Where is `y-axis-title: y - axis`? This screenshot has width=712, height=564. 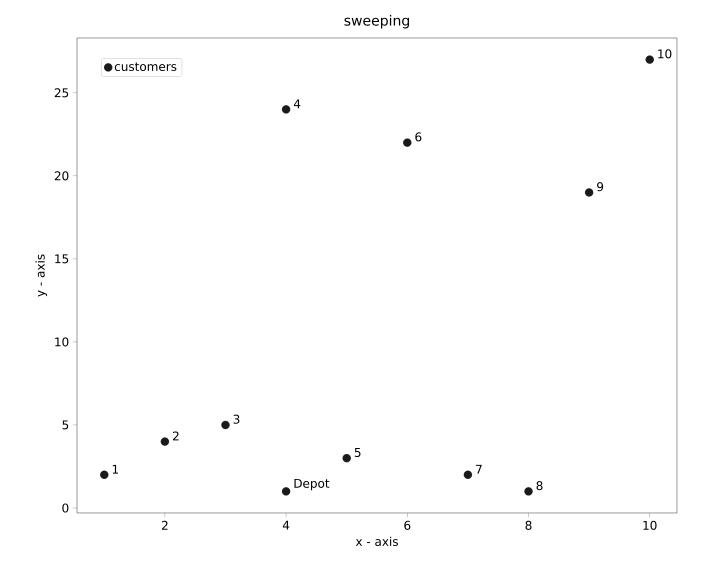
y-axis-title: y - axis is located at coordinates (41, 275).